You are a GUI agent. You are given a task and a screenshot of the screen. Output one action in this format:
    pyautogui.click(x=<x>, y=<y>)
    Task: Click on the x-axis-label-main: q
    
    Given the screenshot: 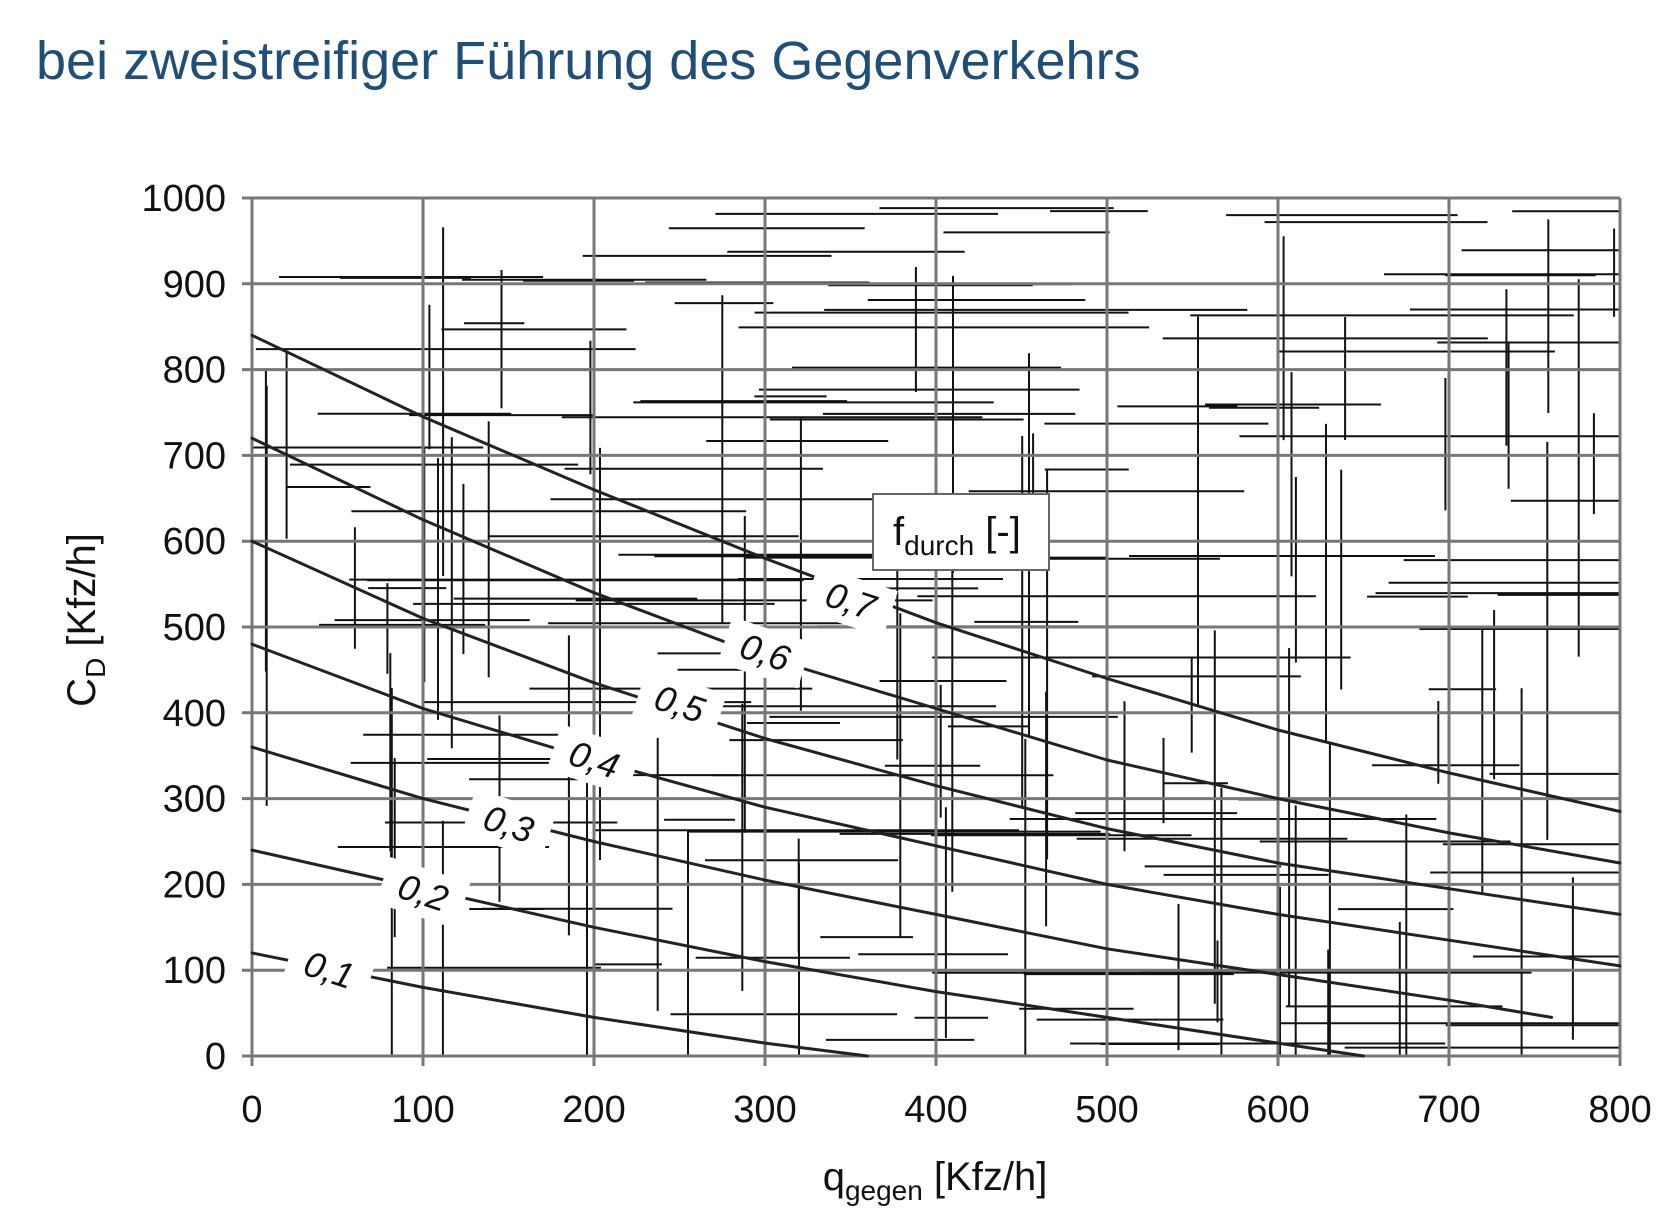 What is the action you would take?
    pyautogui.click(x=834, y=1177)
    